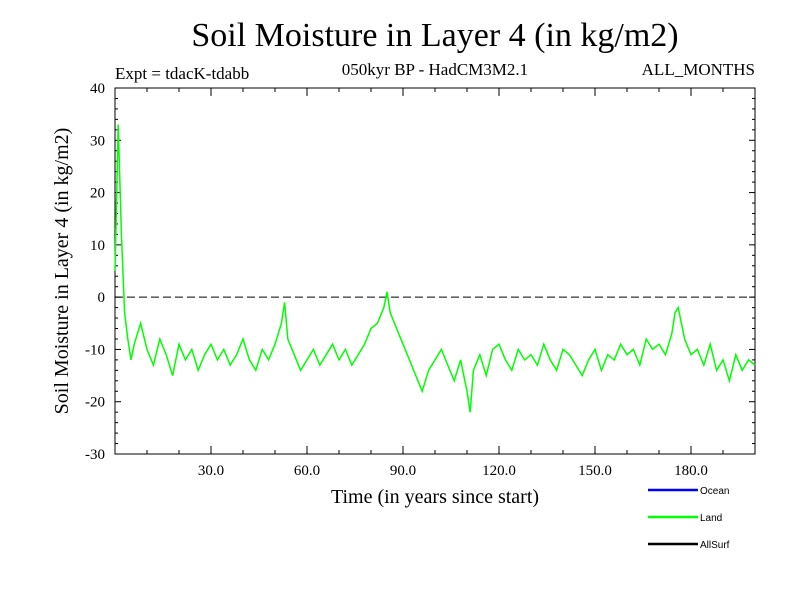 Image resolution: width=800 pixels, height=600 pixels. What do you see at coordinates (403, 471) in the screenshot?
I see `x-tick-label: 90.0` at bounding box center [403, 471].